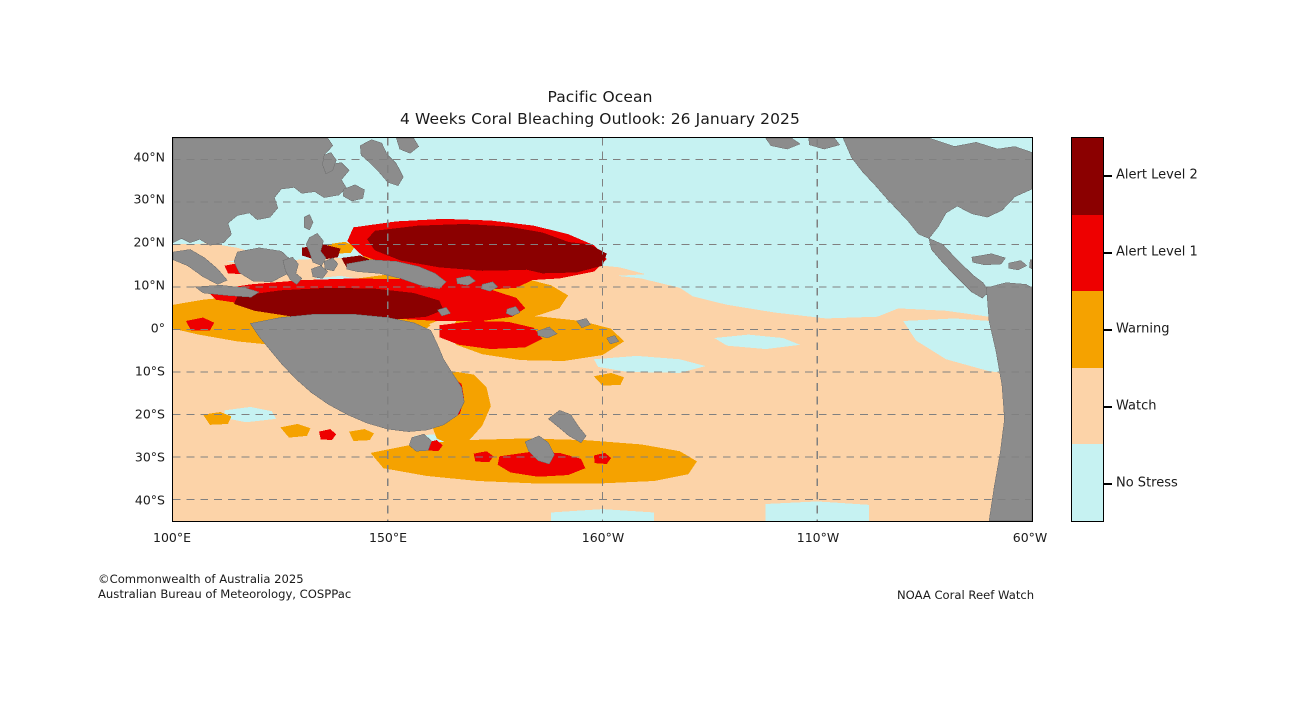 This screenshot has height=705, width=1293. What do you see at coordinates (966, 595) in the screenshot?
I see `footer-data-source: NOAA Coral Reef Watch` at bounding box center [966, 595].